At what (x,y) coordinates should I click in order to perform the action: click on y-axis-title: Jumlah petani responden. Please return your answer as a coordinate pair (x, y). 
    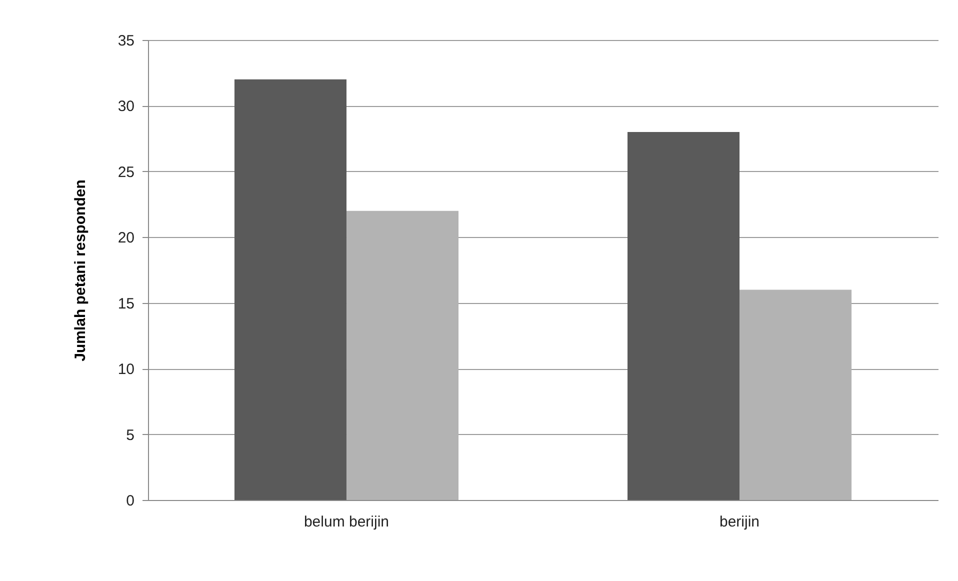
    Looking at the image, I should click on (80, 271).